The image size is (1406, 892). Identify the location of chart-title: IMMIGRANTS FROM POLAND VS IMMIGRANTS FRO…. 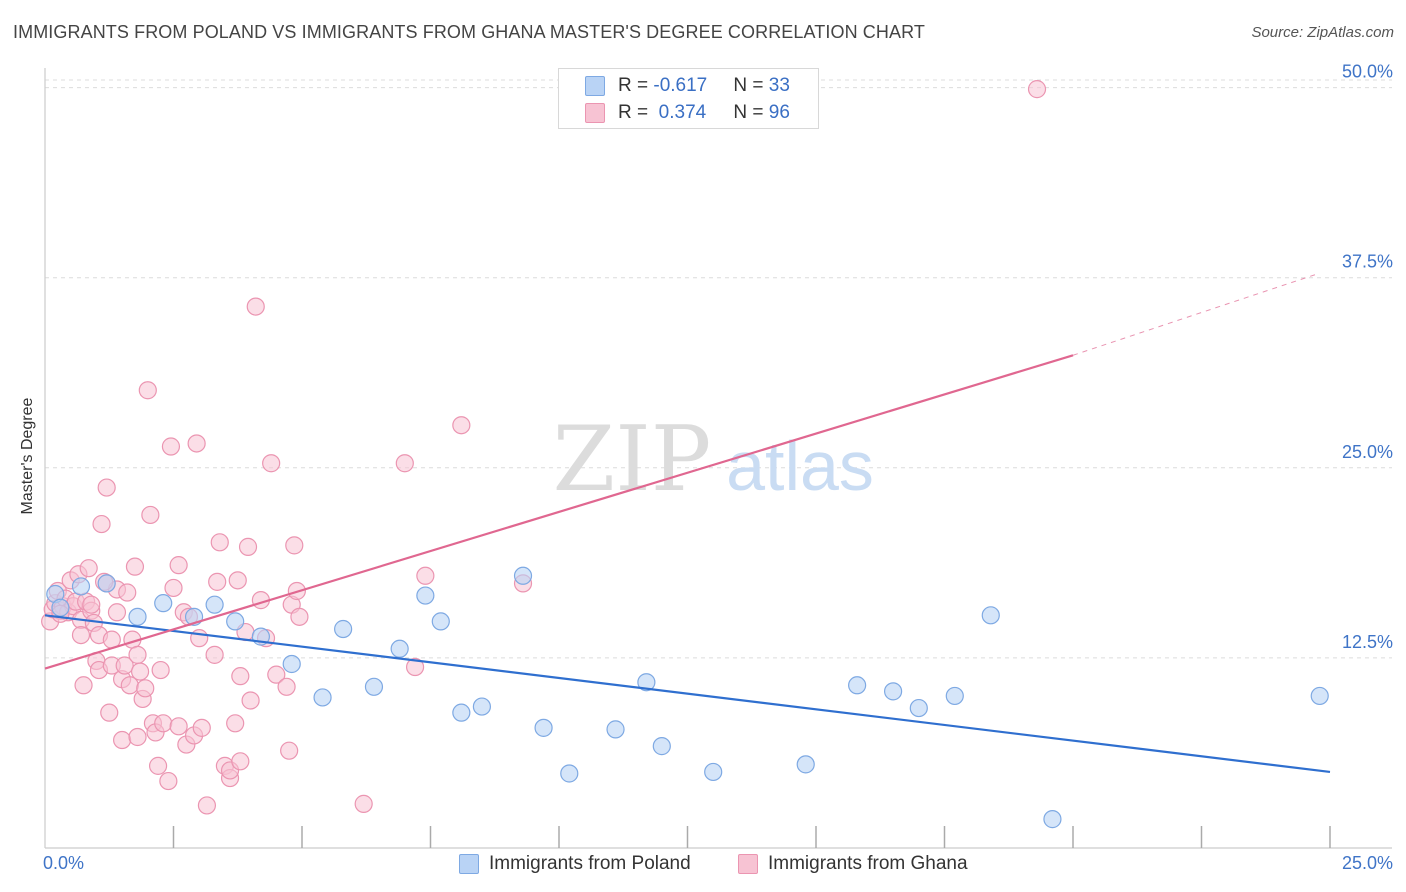
(469, 32).